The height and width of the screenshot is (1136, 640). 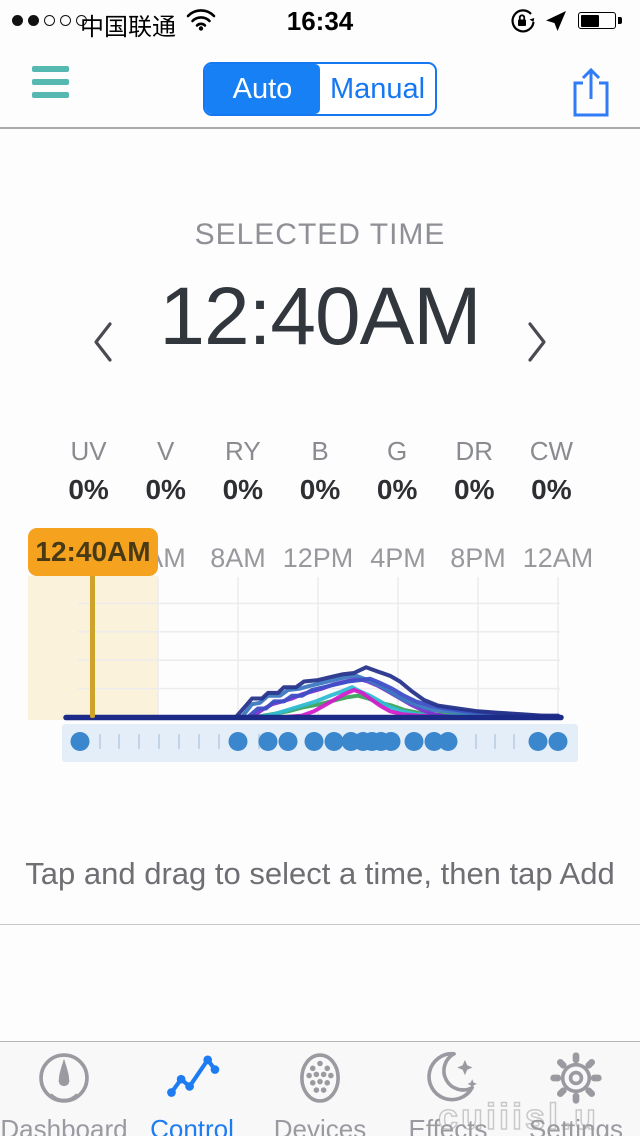 What do you see at coordinates (474, 471) in the screenshot?
I see `channel-DR: DR 0%` at bounding box center [474, 471].